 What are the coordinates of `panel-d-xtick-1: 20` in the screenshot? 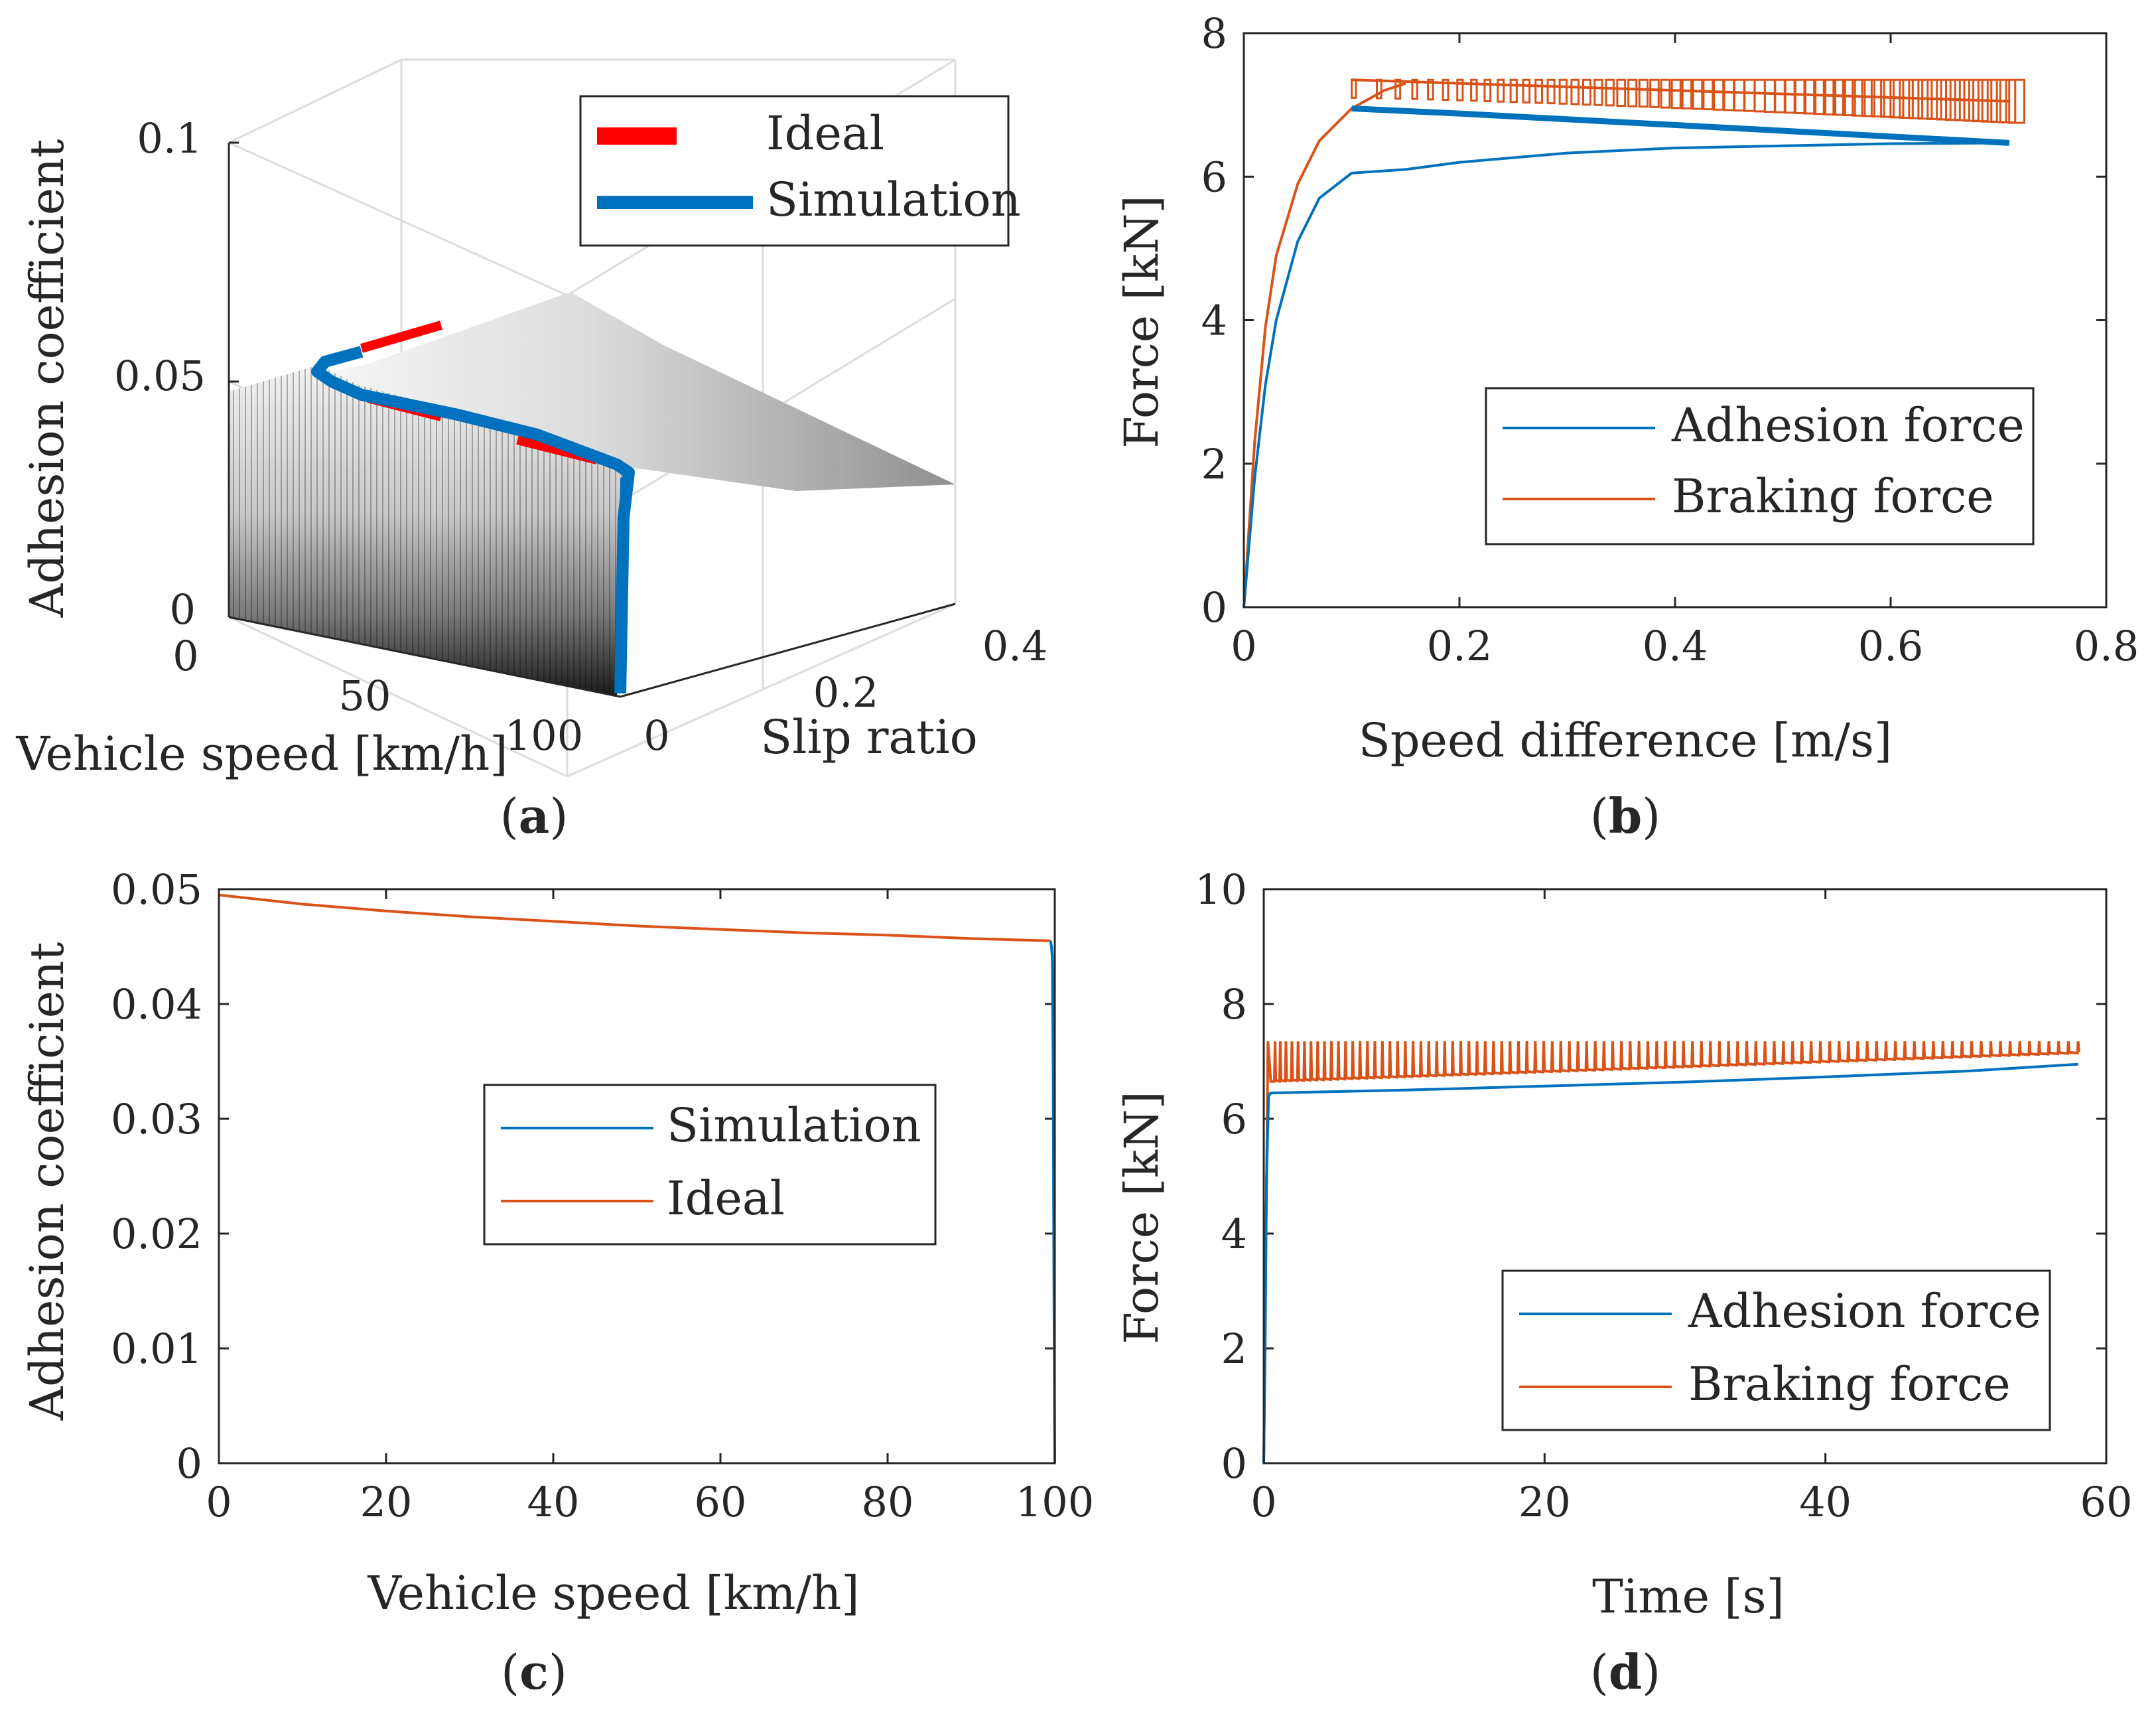 It's located at (1544, 1502).